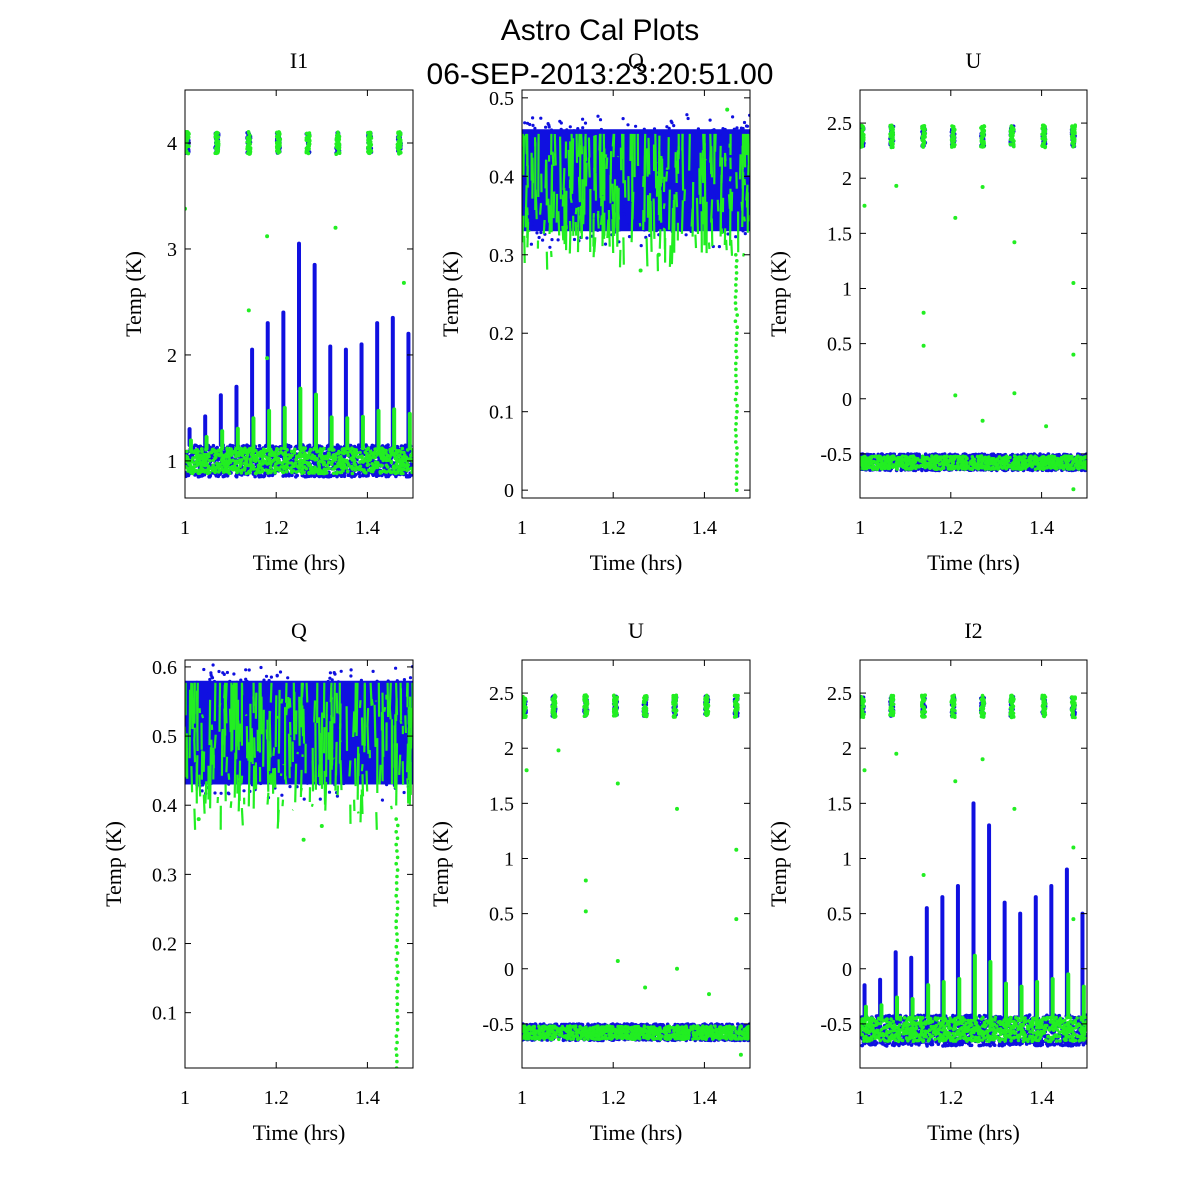 The width and height of the screenshot is (1200, 1200). I want to click on figure-title: Astro Cal Plots, so click(600, 30).